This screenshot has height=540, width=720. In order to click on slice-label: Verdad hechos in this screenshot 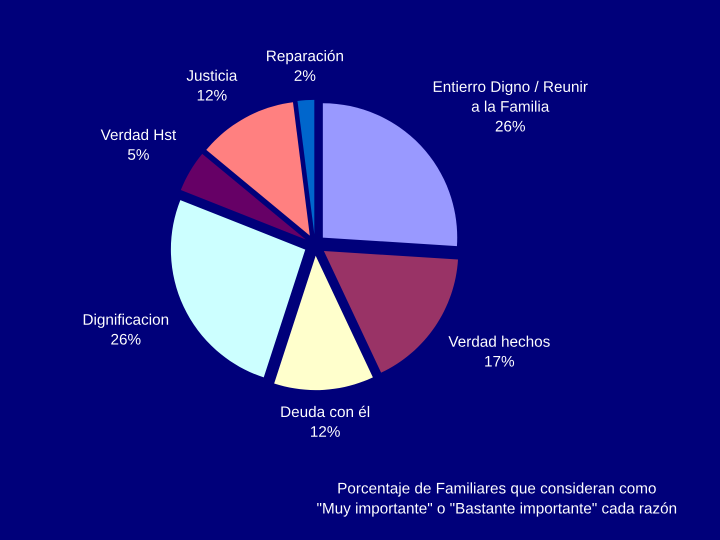, I will do `click(499, 341)`.